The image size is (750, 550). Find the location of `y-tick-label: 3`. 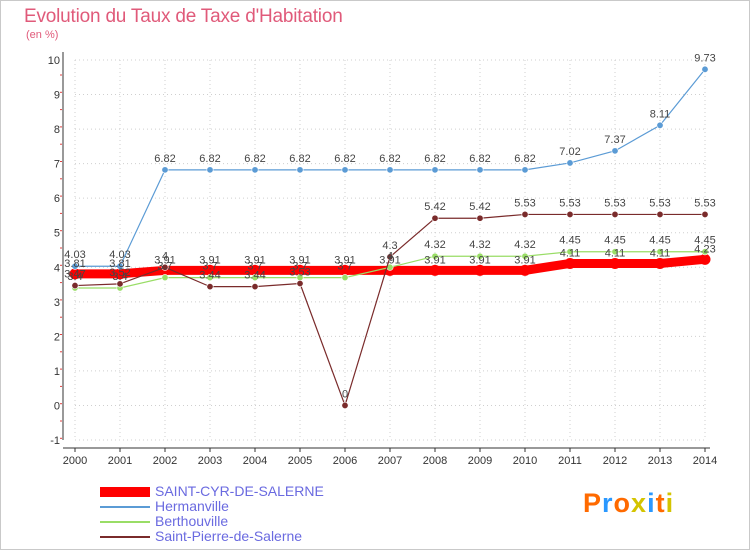

y-tick-label: 3 is located at coordinates (57, 303).